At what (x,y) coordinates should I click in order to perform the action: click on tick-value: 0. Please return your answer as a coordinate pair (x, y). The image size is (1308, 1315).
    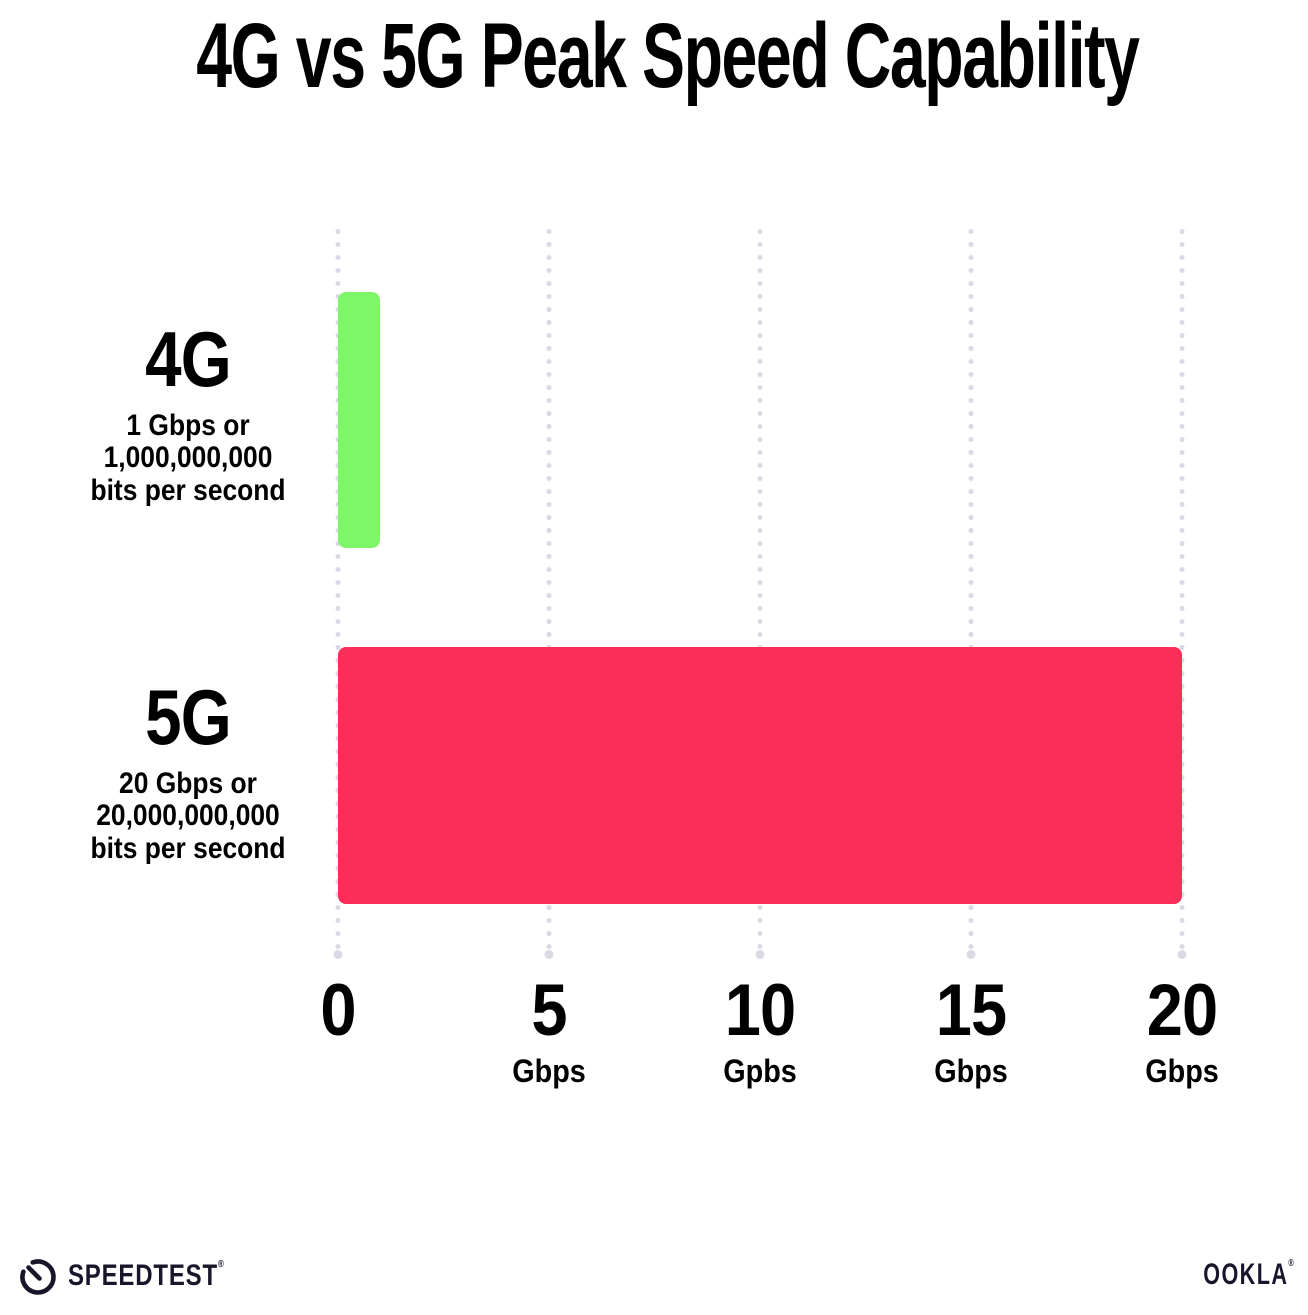
    Looking at the image, I should click on (338, 1010).